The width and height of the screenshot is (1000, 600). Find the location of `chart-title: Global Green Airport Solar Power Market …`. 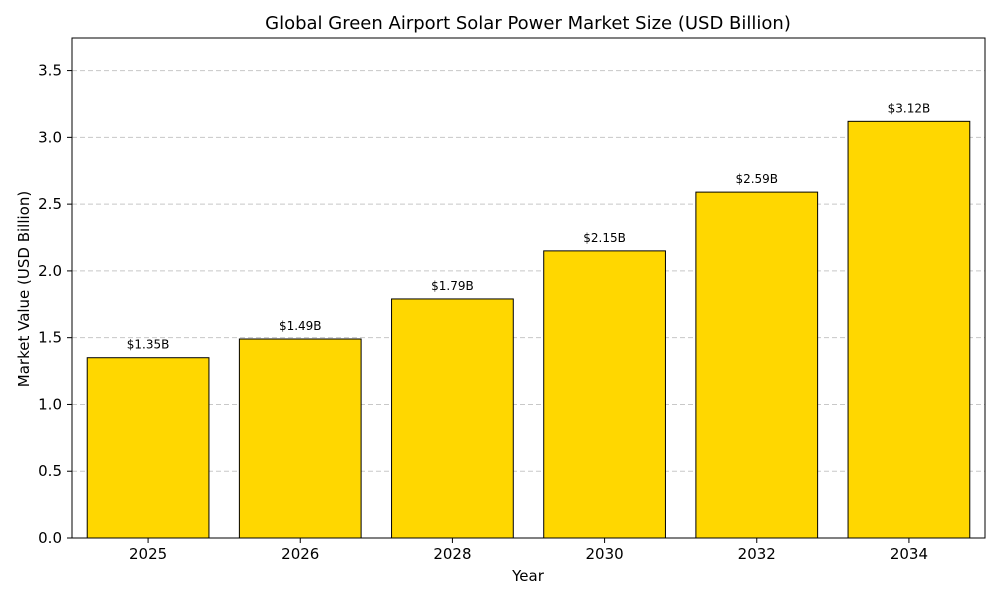

chart-title: Global Green Airport Solar Power Market … is located at coordinates (528, 23).